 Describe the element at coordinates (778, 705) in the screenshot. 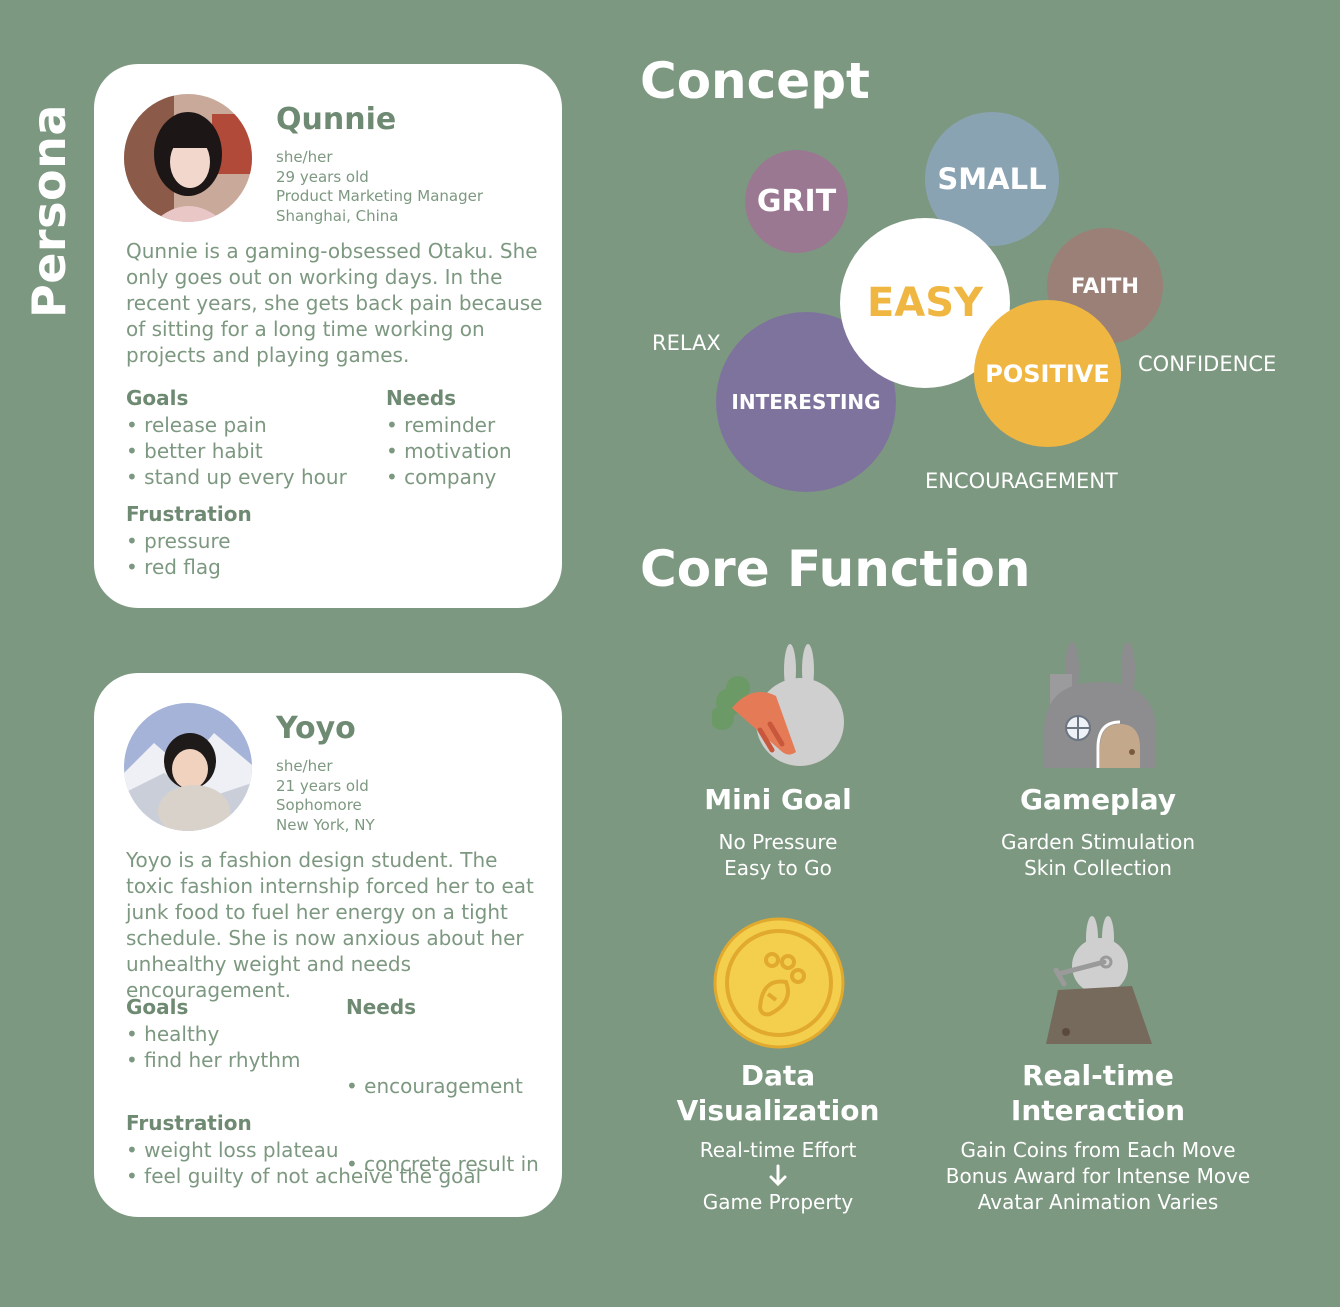

I see `rabbit-carrot-icon` at that location.